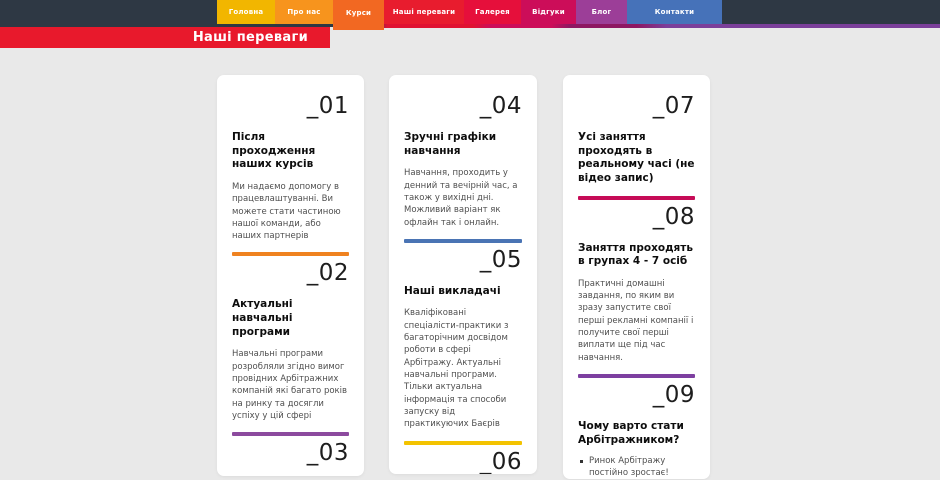 The height and width of the screenshot is (480, 940). I want to click on page-title: Наші переваги, so click(250, 37).